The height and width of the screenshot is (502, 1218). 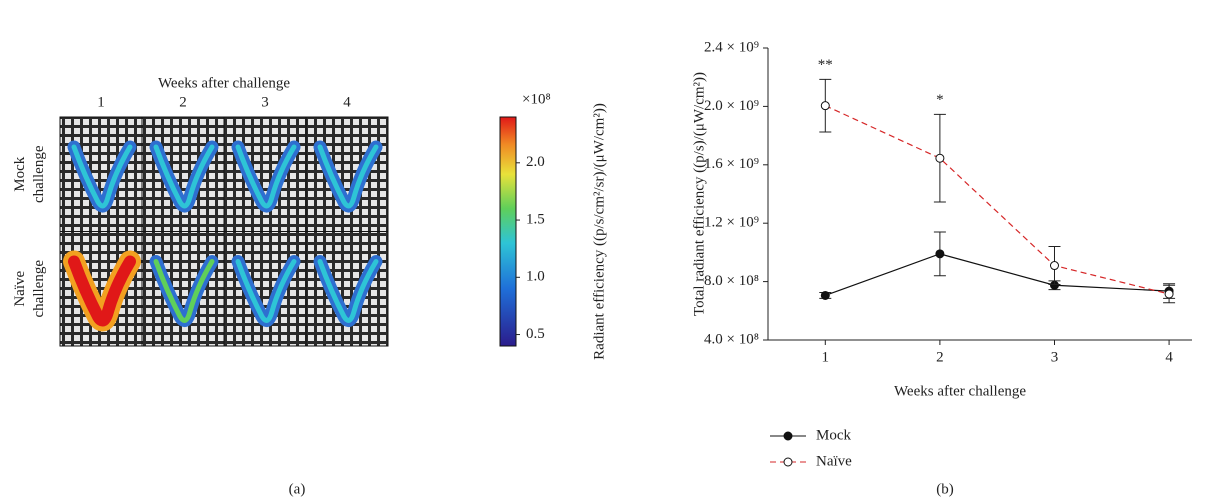 I want to click on colorbar-tick-label: 2.0, so click(x=535, y=162).